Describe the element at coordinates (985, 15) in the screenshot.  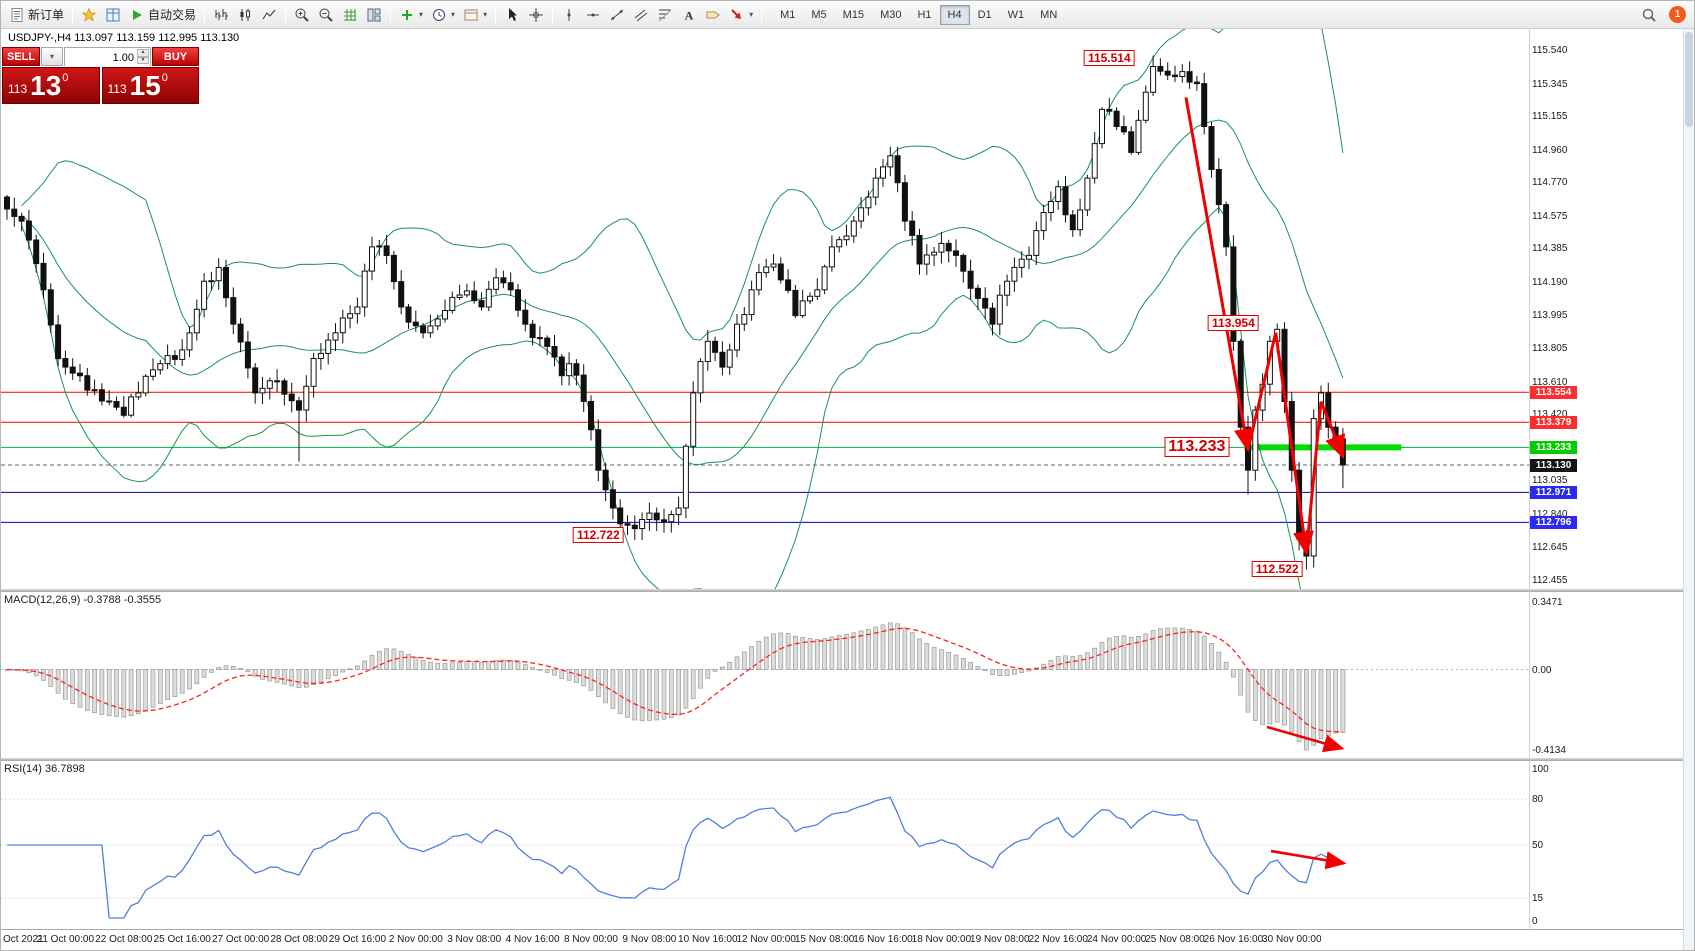
I see `timeframe-button-d1: D1` at that location.